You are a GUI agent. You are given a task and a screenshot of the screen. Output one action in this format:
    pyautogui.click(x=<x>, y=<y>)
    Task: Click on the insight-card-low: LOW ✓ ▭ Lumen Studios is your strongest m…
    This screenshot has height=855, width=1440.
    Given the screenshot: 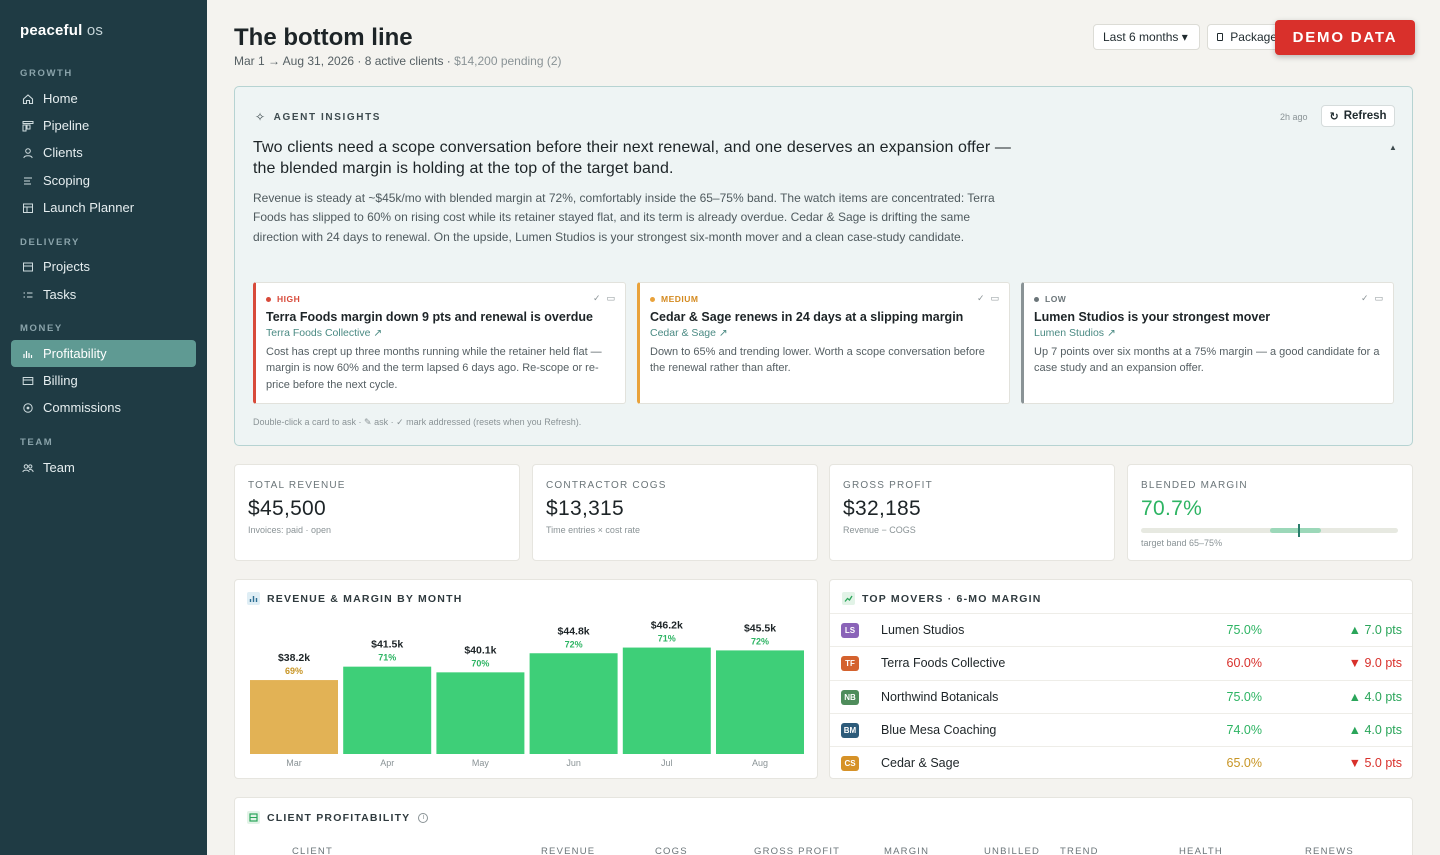 What is the action you would take?
    pyautogui.click(x=1207, y=343)
    